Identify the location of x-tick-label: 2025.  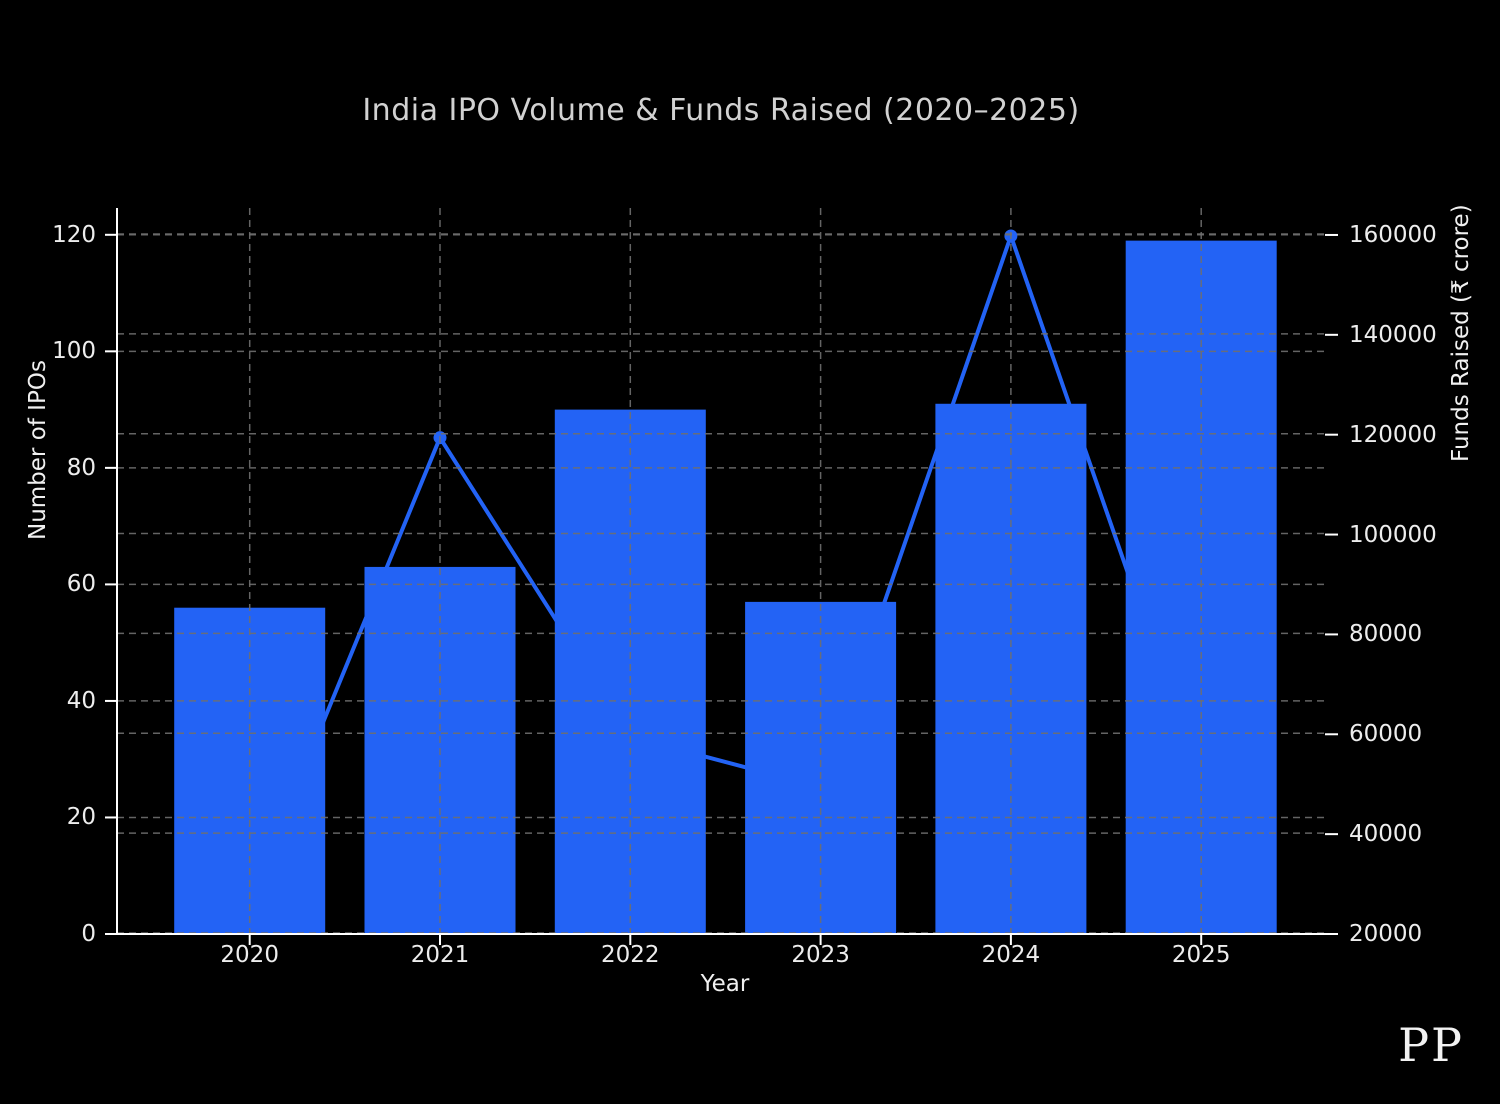
(1201, 955).